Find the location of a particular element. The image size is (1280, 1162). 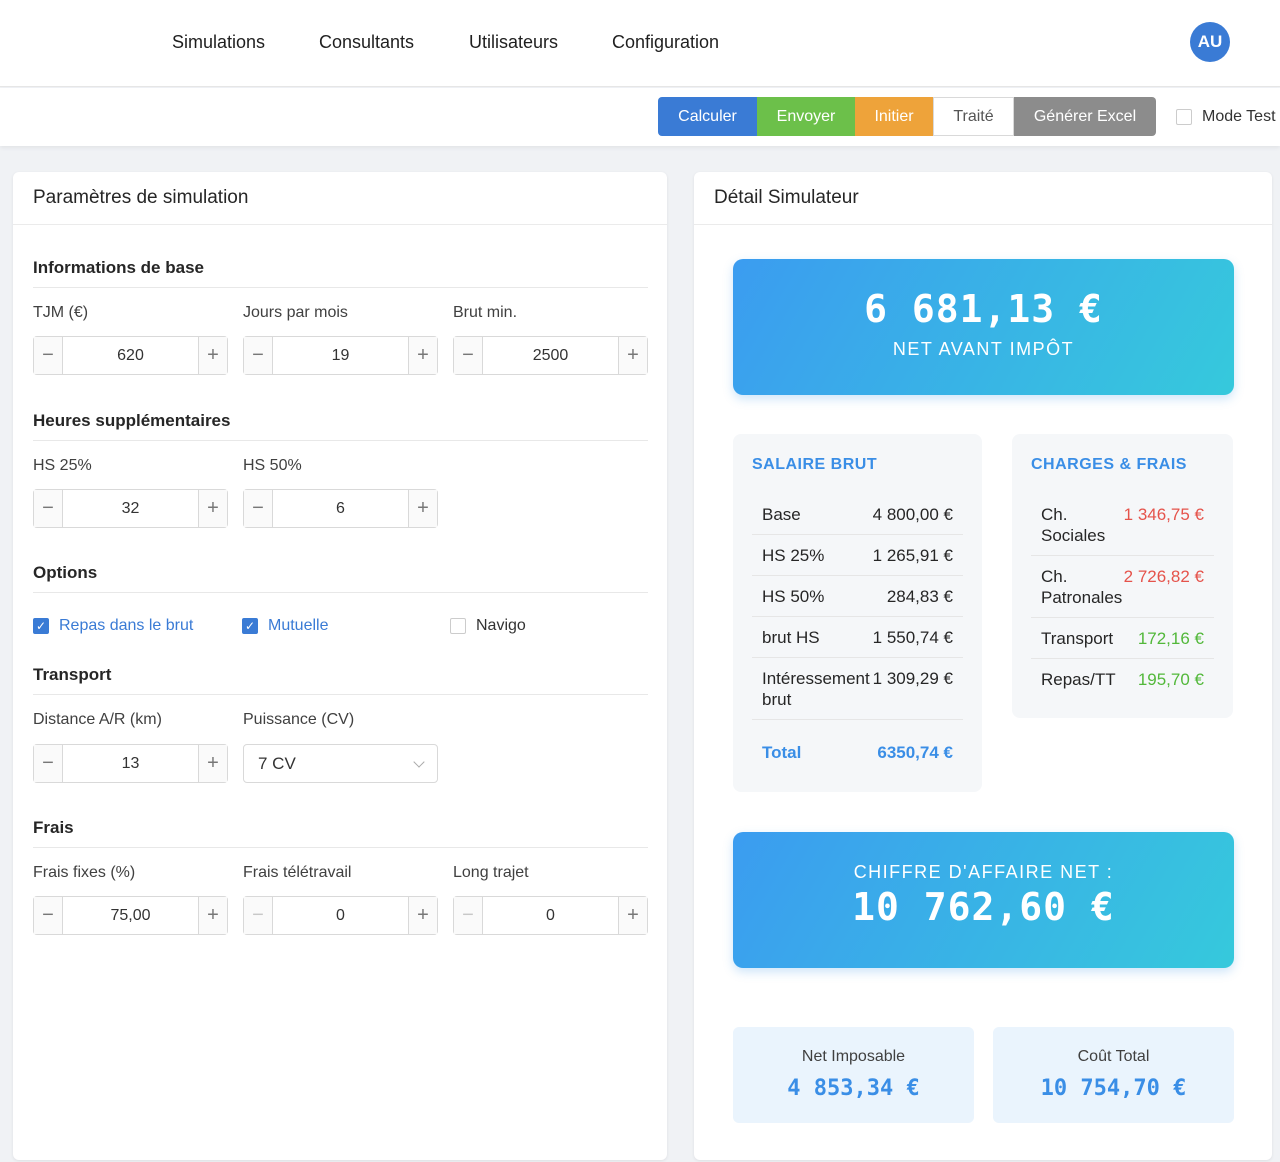

section-frais-title: Frais is located at coordinates (53, 827).